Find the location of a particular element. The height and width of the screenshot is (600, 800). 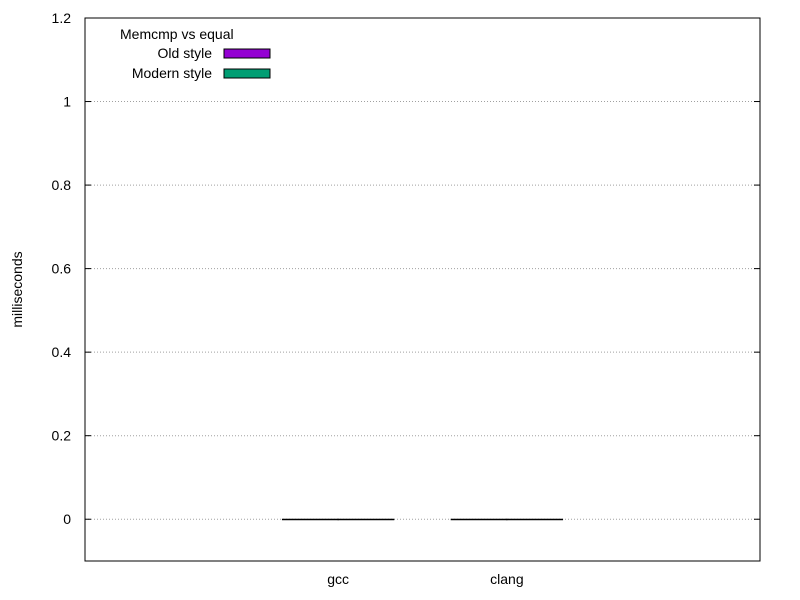

bar-gcc-old-style is located at coordinates (310, 519).